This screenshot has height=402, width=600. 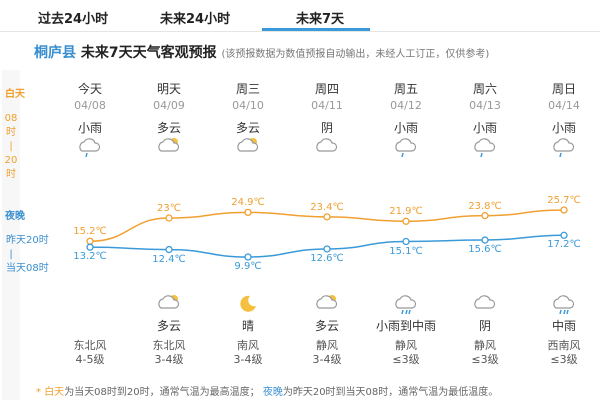 What do you see at coordinates (406, 251) in the screenshot?
I see `temp-label: 15.1℃` at bounding box center [406, 251].